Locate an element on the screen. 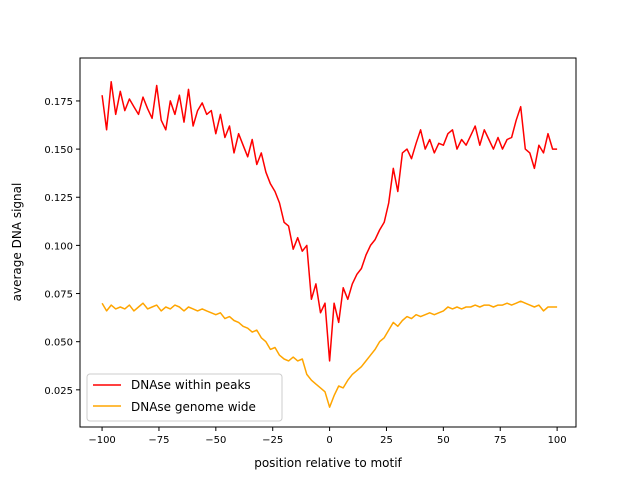 The image size is (640, 480). x-tick-label: 25 is located at coordinates (386, 440).